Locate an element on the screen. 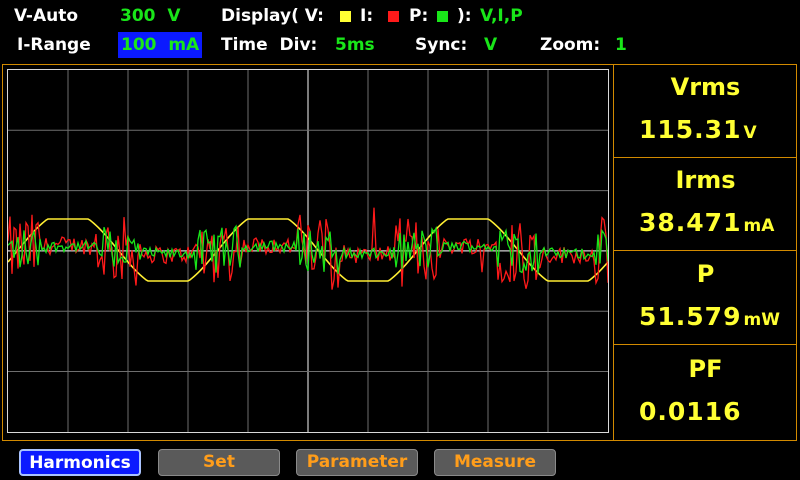 This screenshot has height=480, width=800. voltage-trace is located at coordinates (308, 250).